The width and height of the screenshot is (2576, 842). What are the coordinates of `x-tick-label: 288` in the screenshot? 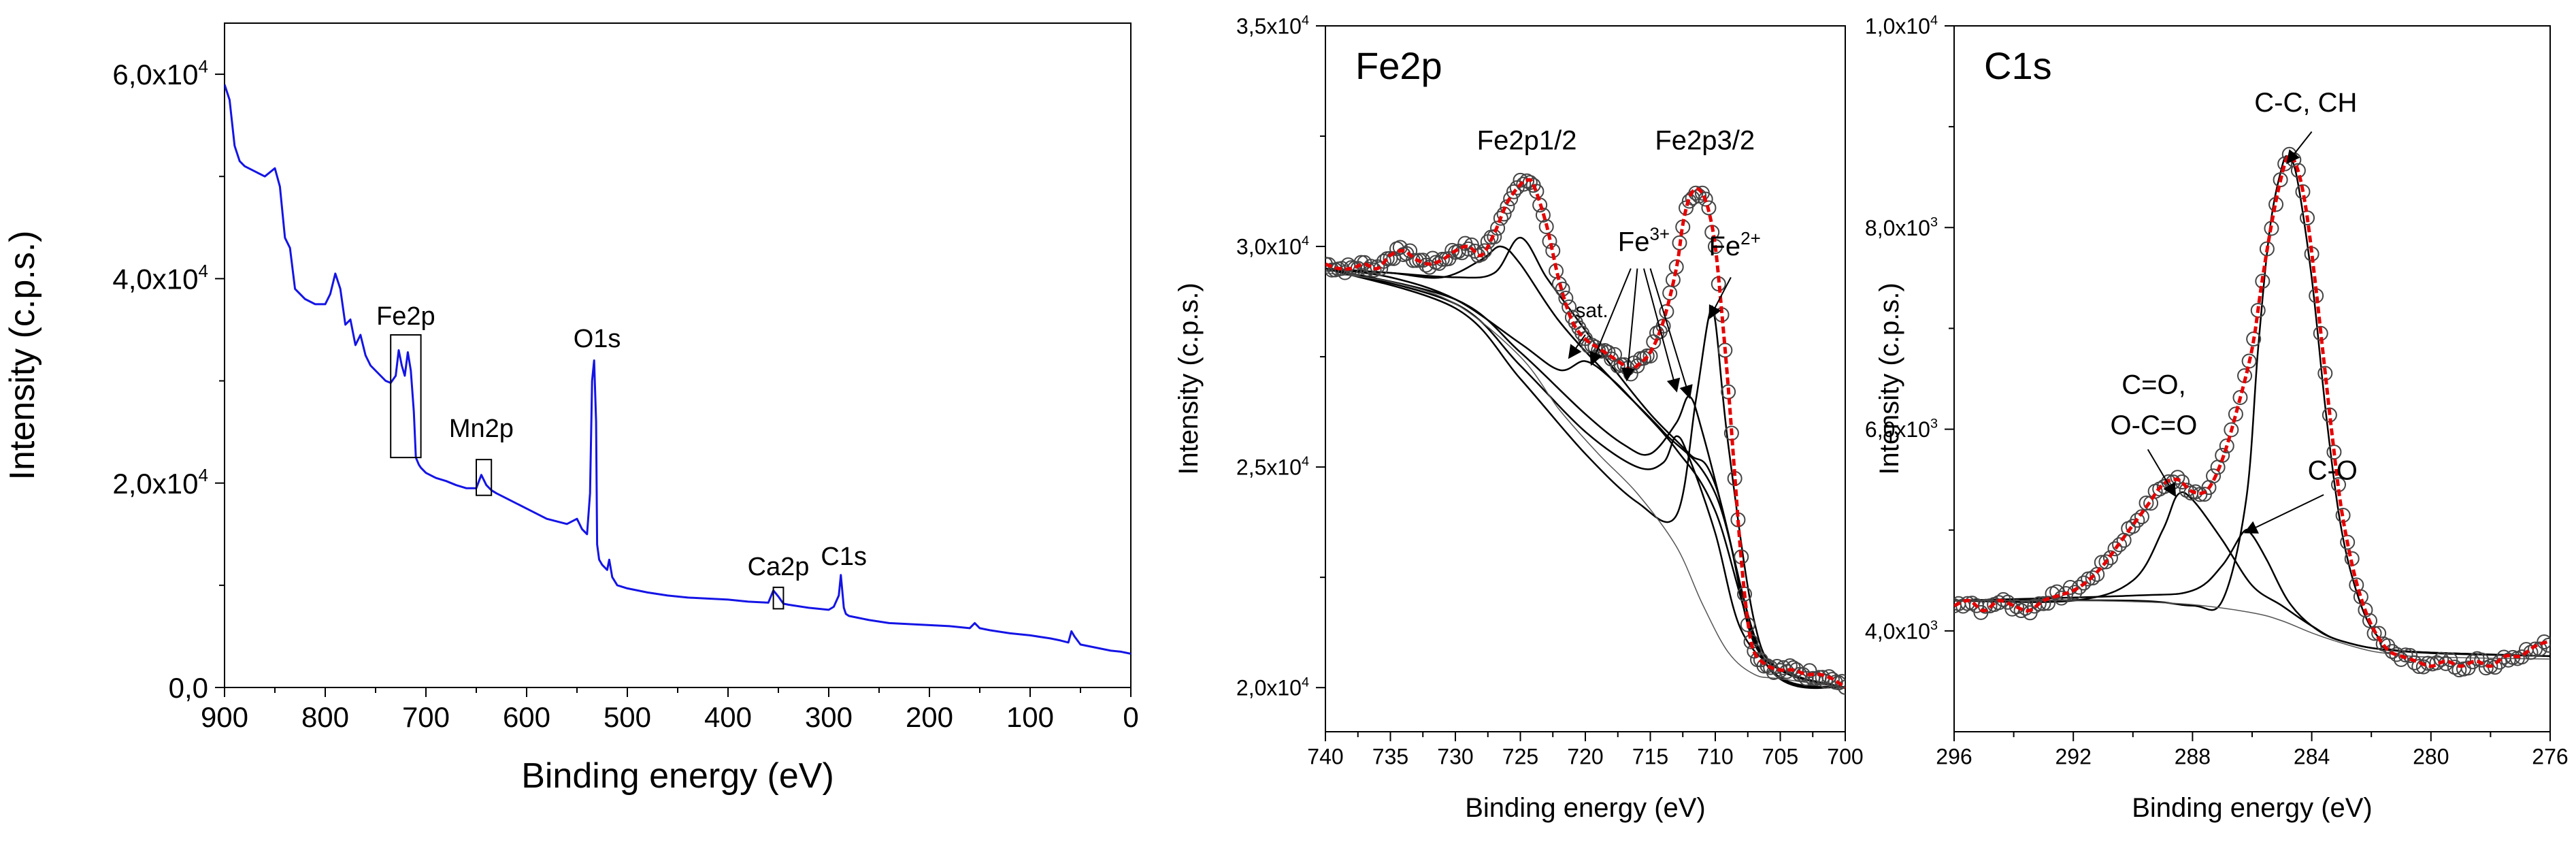 It's located at (2193, 757).